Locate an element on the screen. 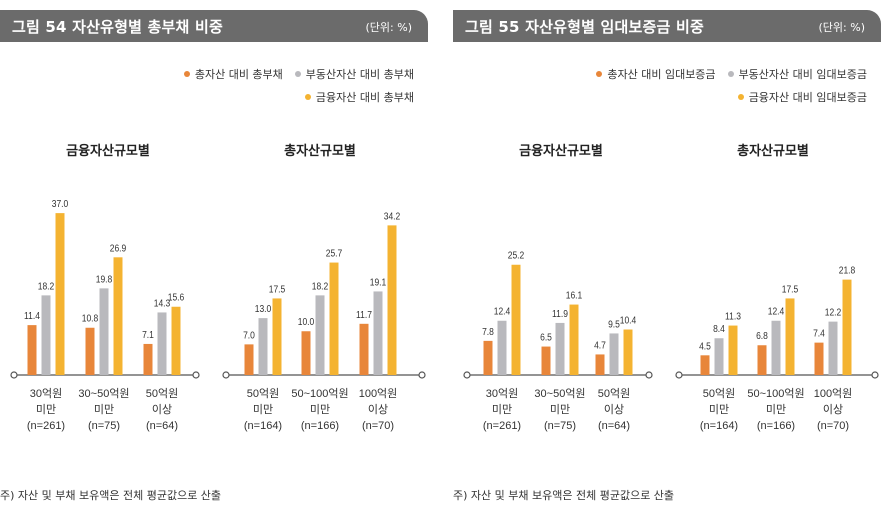 Image resolution: width=883 pixels, height=508 pixels. legend-item-real-estate: 부동산자산 대비 임대보증금 is located at coordinates (797, 74).